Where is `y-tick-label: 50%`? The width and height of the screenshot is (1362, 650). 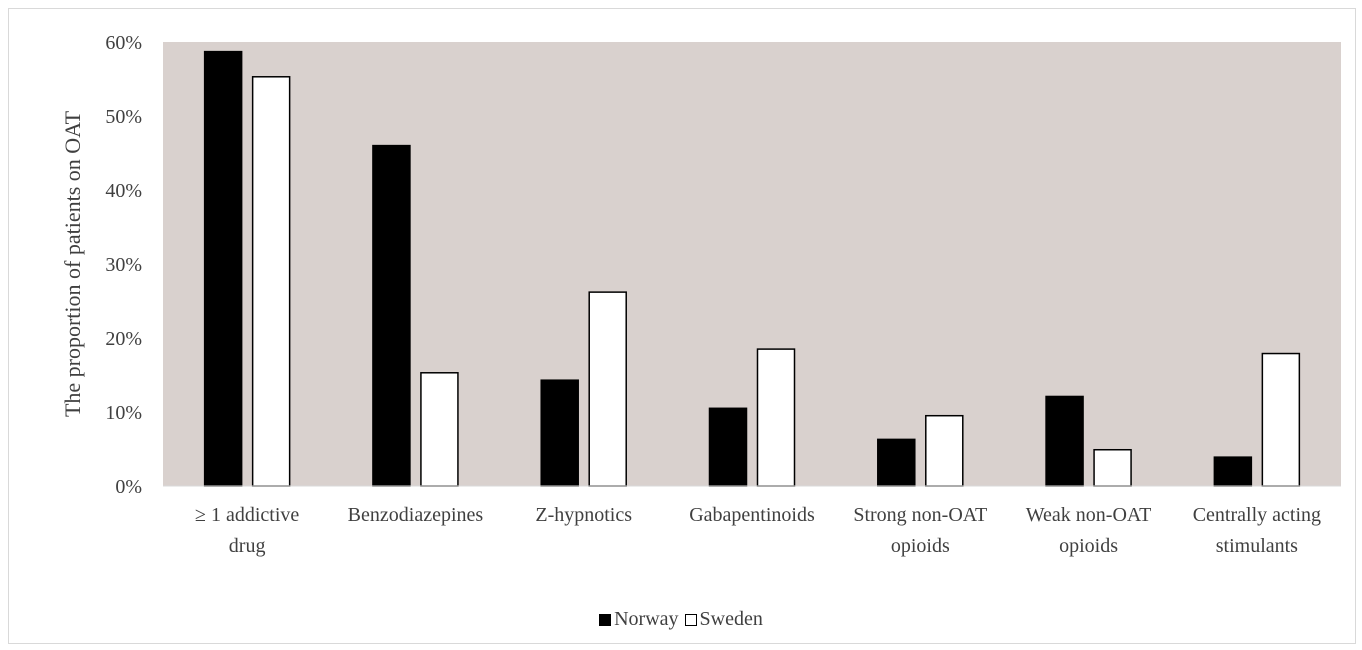
y-tick-label: 50% is located at coordinates (123, 117).